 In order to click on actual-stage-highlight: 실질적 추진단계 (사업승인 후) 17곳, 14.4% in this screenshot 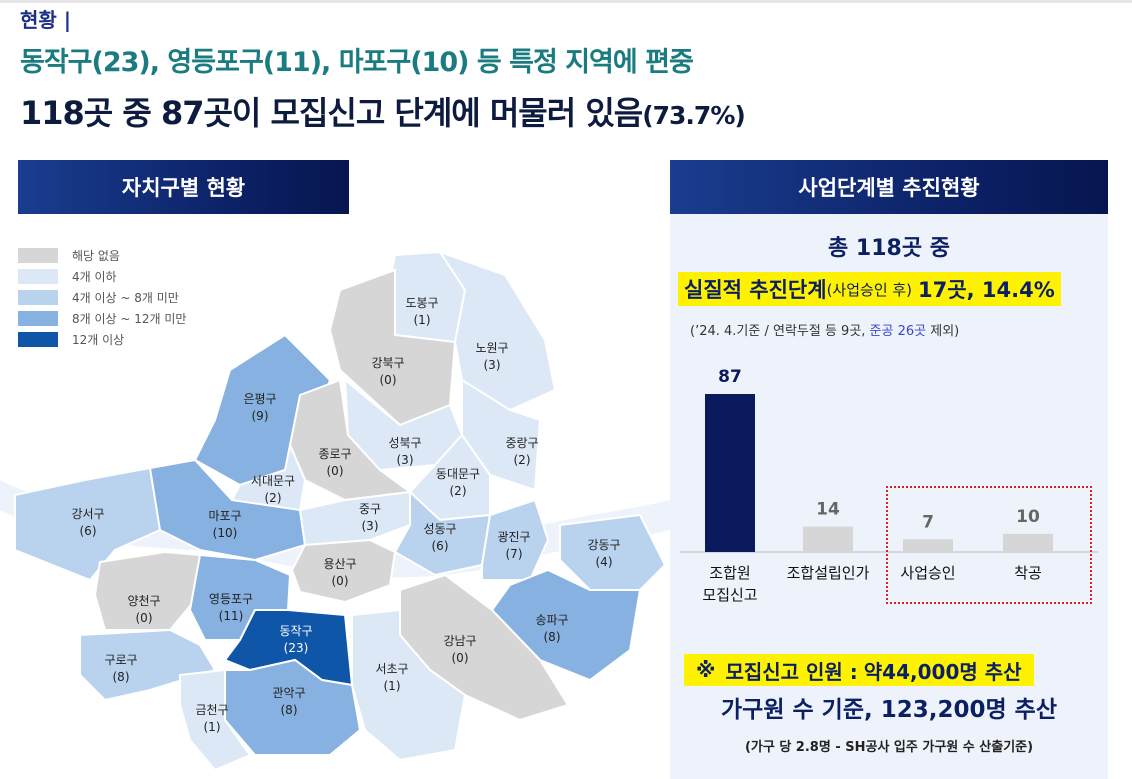, I will do `click(869, 289)`.